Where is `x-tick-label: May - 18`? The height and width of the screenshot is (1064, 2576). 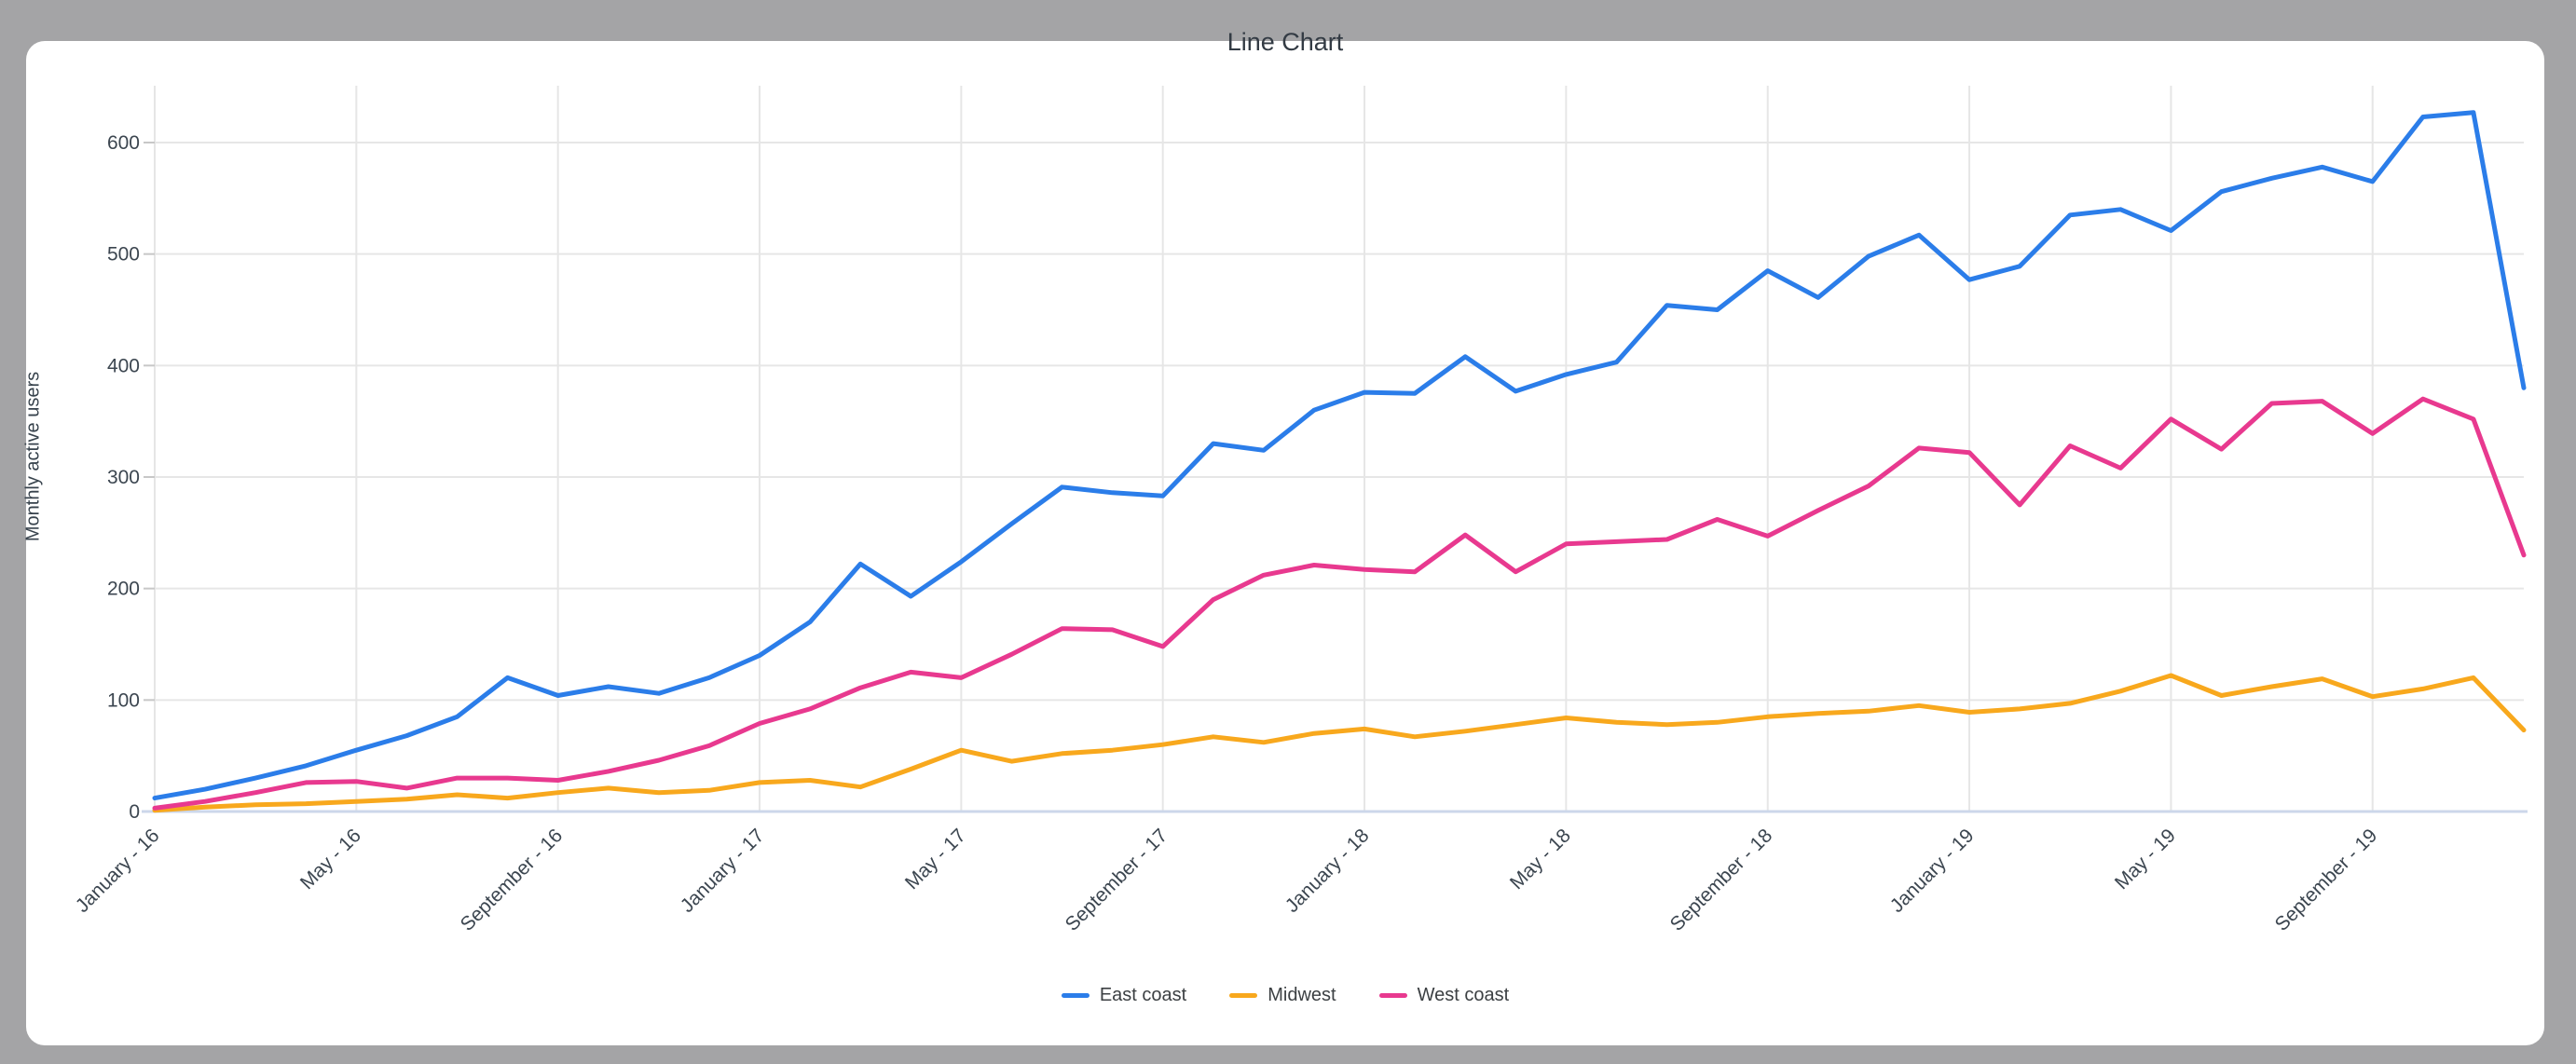 x-tick-label: May - 18 is located at coordinates (1540, 859).